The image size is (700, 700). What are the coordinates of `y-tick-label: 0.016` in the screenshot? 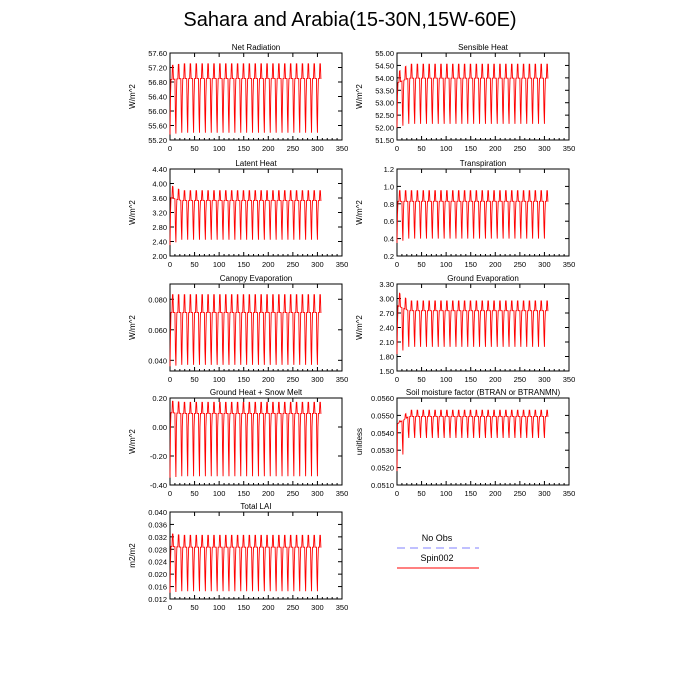 It's located at (157, 587).